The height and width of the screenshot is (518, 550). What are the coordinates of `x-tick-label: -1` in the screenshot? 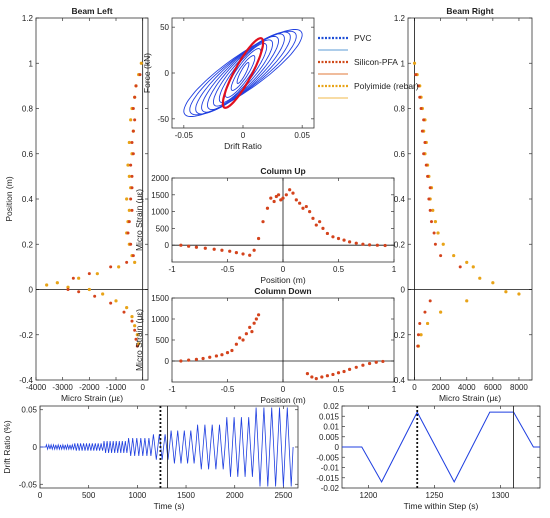 It's located at (172, 269).